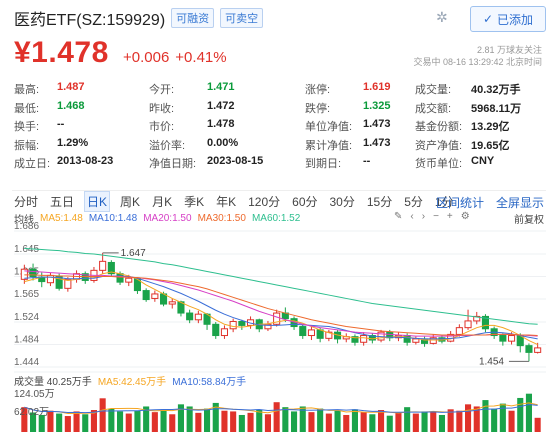  What do you see at coordinates (32, 164) in the screenshot?
I see `stat-label: 成立日:` at bounding box center [32, 164].